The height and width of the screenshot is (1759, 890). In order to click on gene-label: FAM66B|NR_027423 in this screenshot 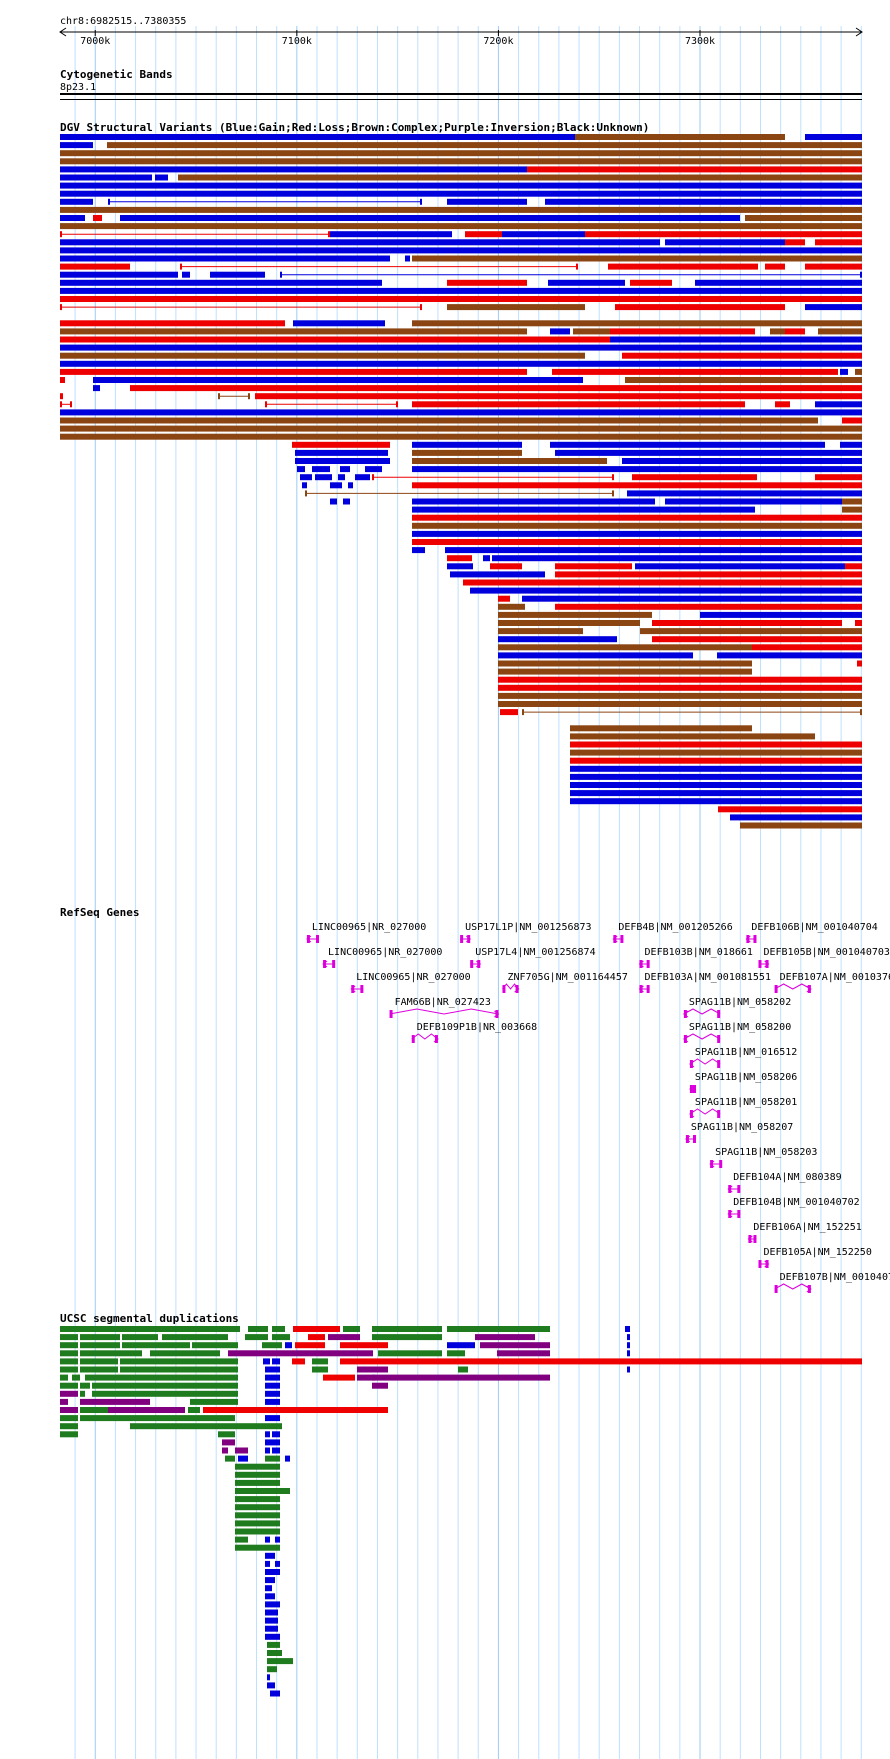, I will do `click(443, 1002)`.